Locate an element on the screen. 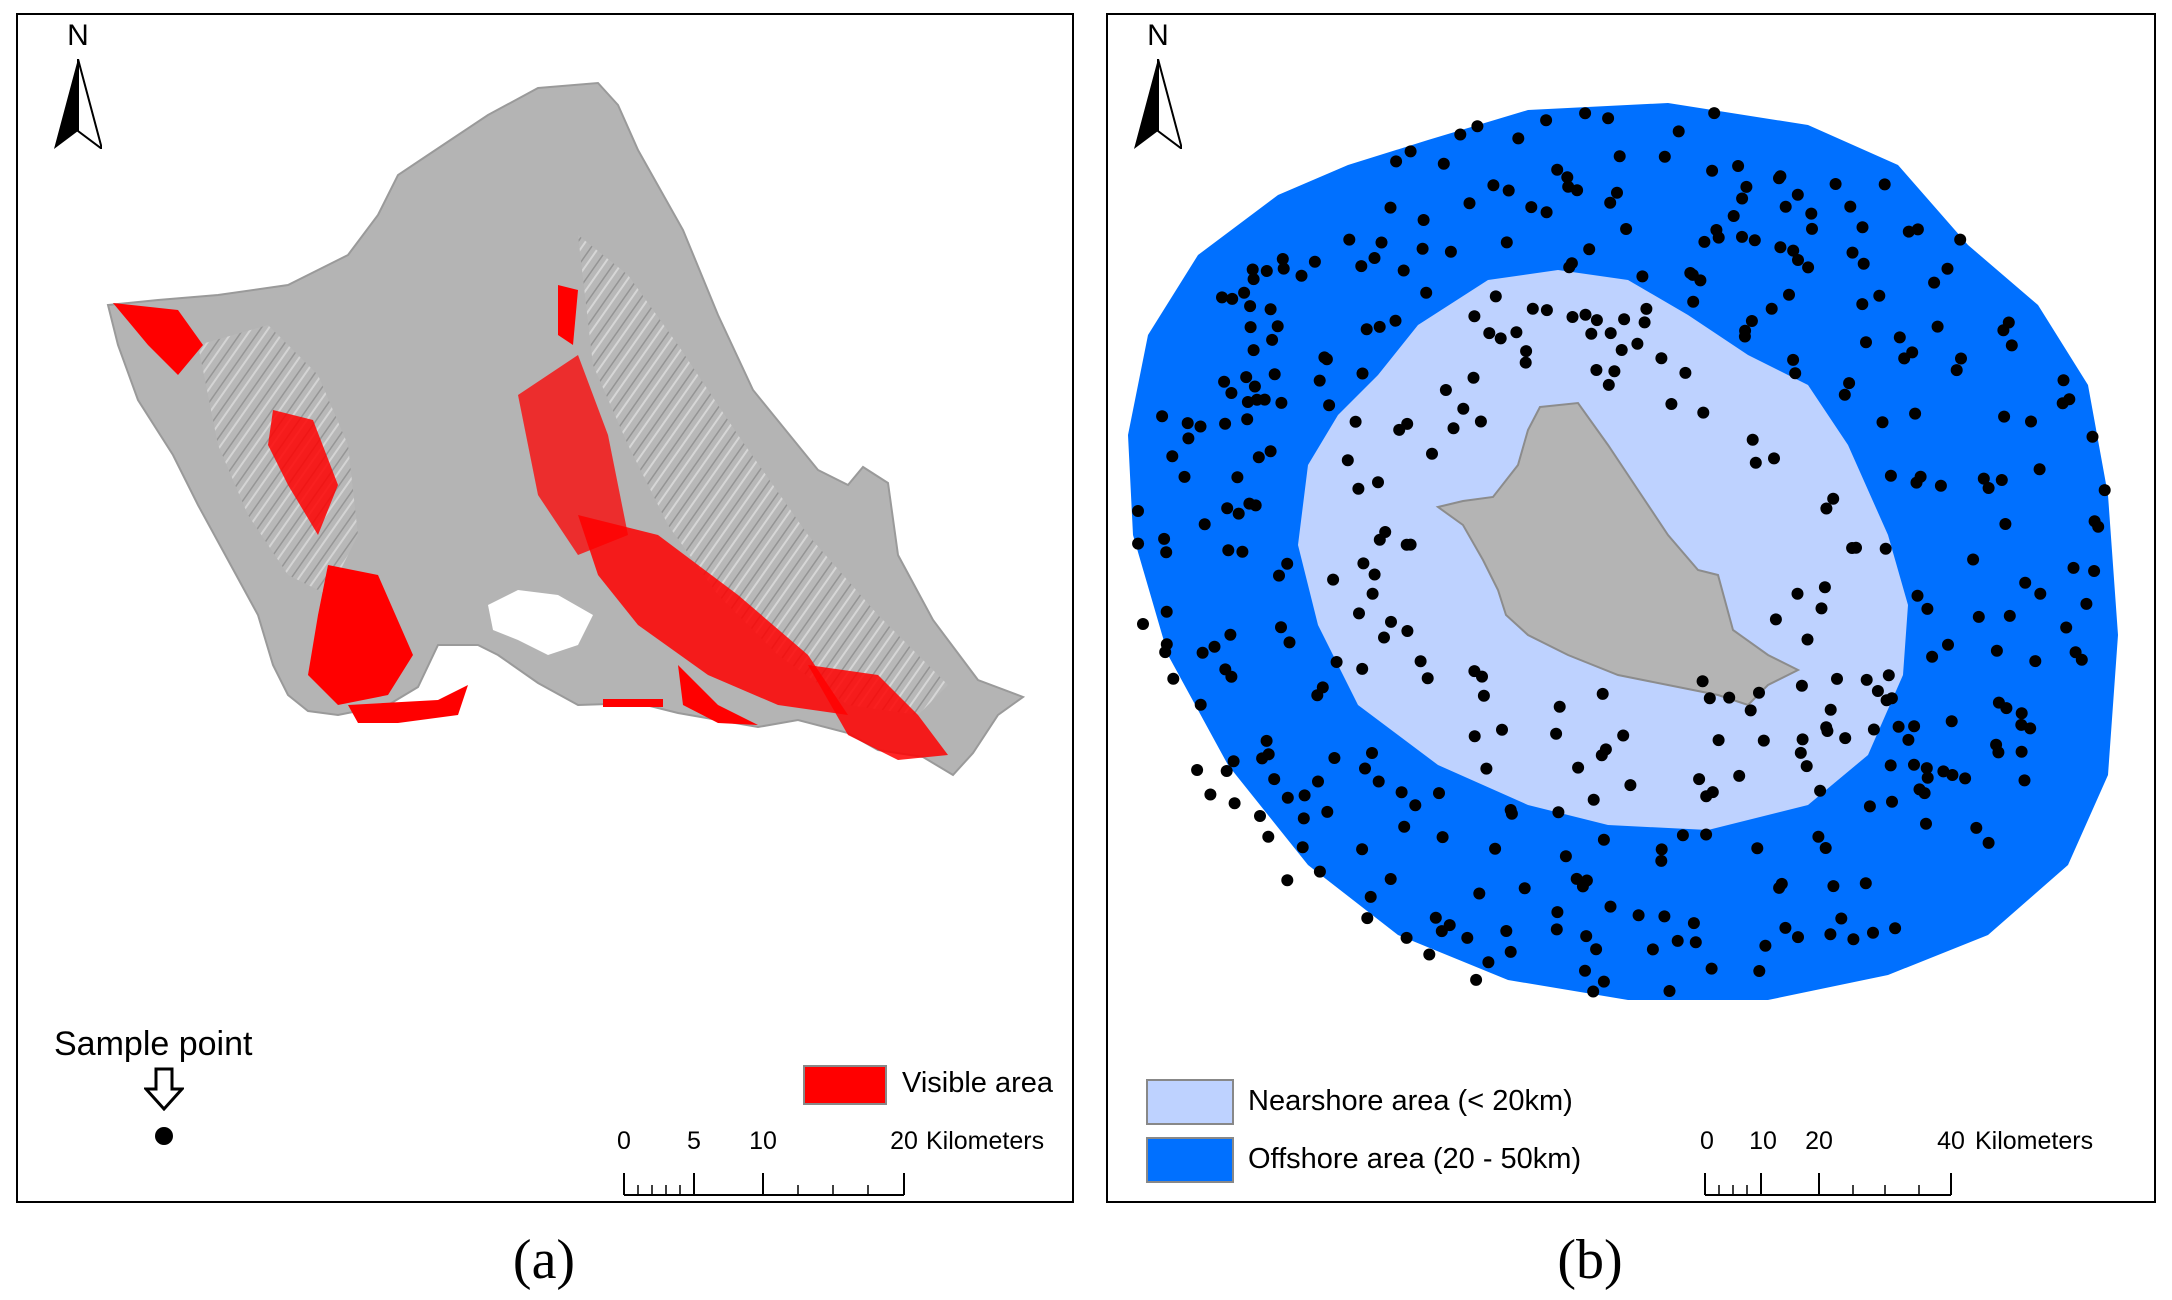 The width and height of the screenshot is (2172, 1300). visible-area-swatch is located at coordinates (845, 1085).